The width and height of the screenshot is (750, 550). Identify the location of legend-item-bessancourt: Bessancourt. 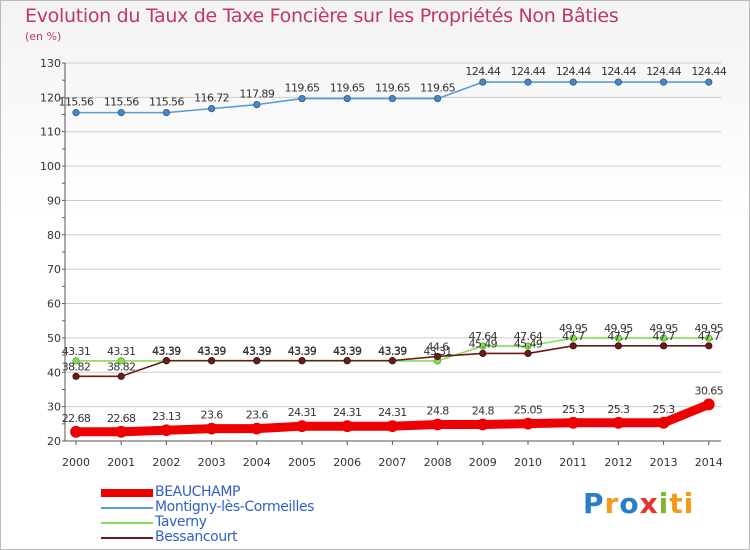
(231, 537).